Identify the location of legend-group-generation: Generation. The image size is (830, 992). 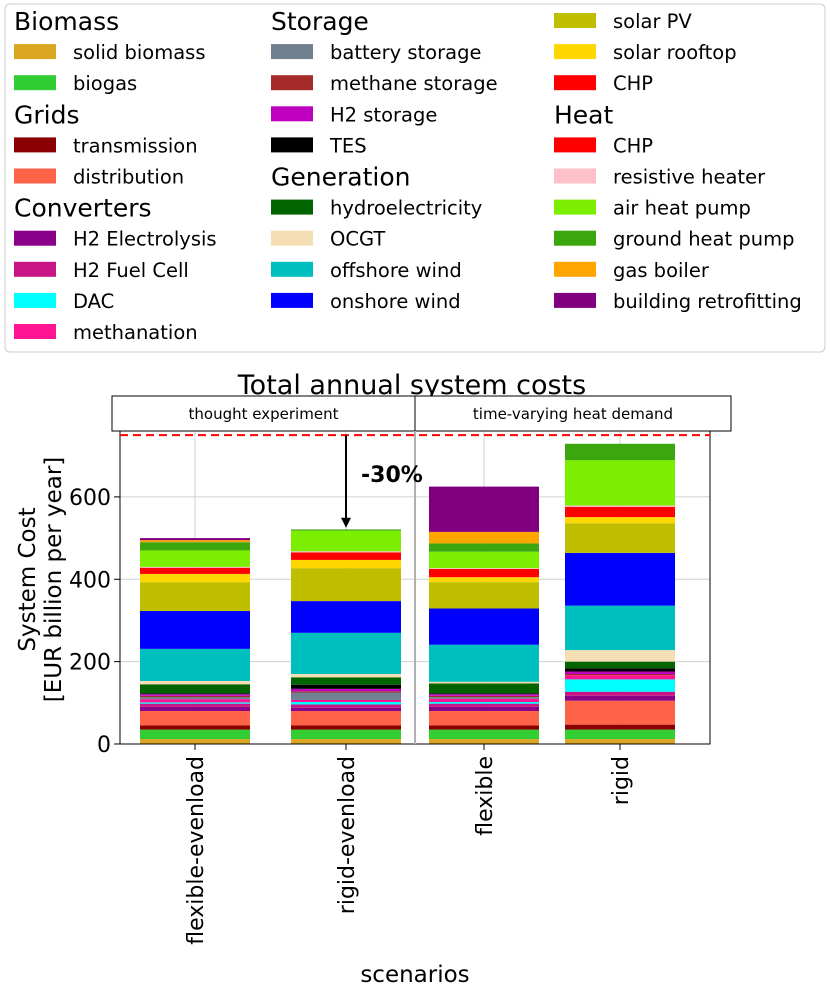
(340, 177).